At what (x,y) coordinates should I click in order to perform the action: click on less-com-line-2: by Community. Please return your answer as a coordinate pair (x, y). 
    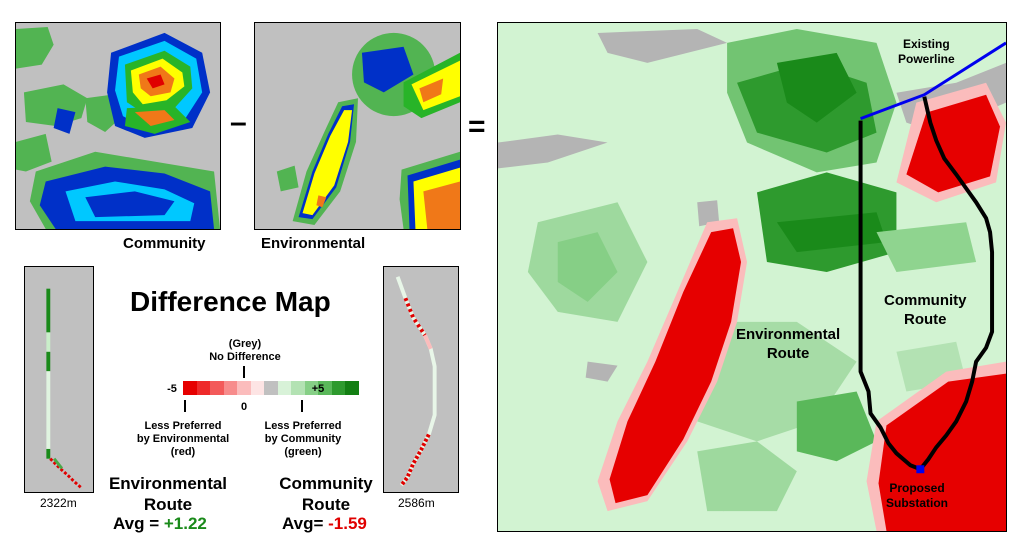
    Looking at the image, I should click on (303, 439).